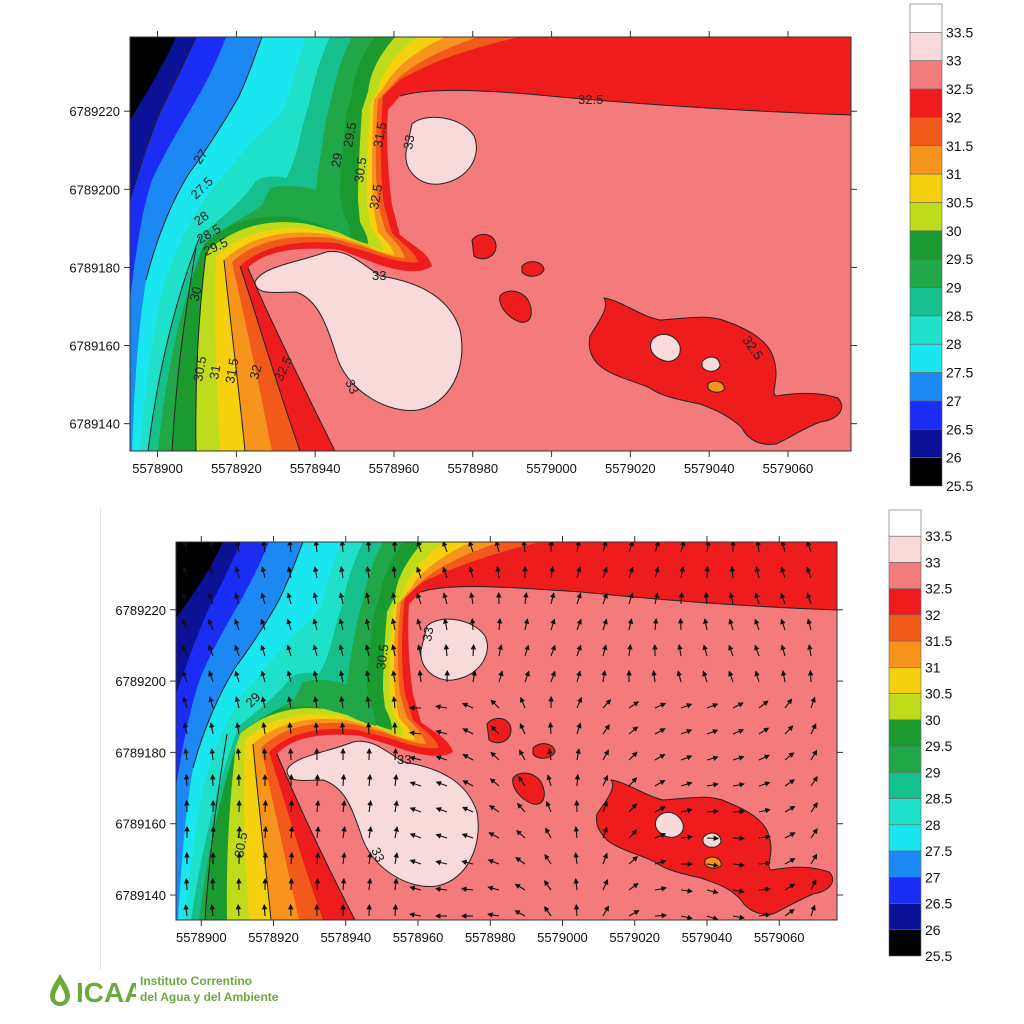  What do you see at coordinates (106, 992) in the screenshot?
I see `logo-wordmark: ICAA` at bounding box center [106, 992].